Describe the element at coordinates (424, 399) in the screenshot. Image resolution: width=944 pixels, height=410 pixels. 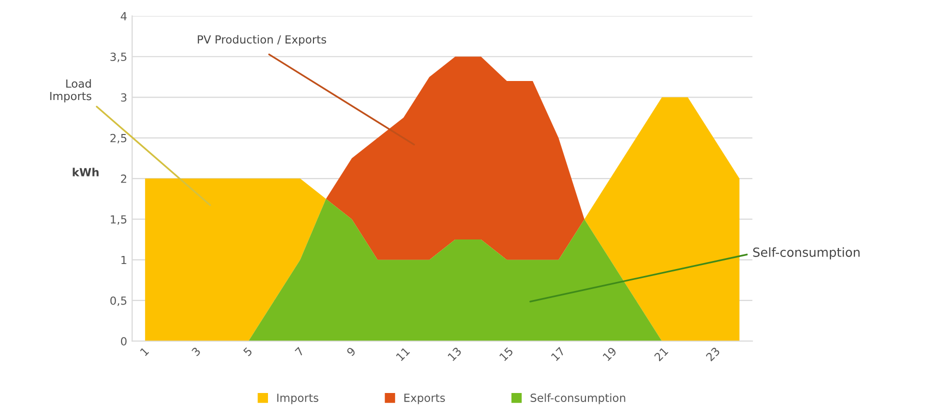
I see `legend-label: Exports` at that location.